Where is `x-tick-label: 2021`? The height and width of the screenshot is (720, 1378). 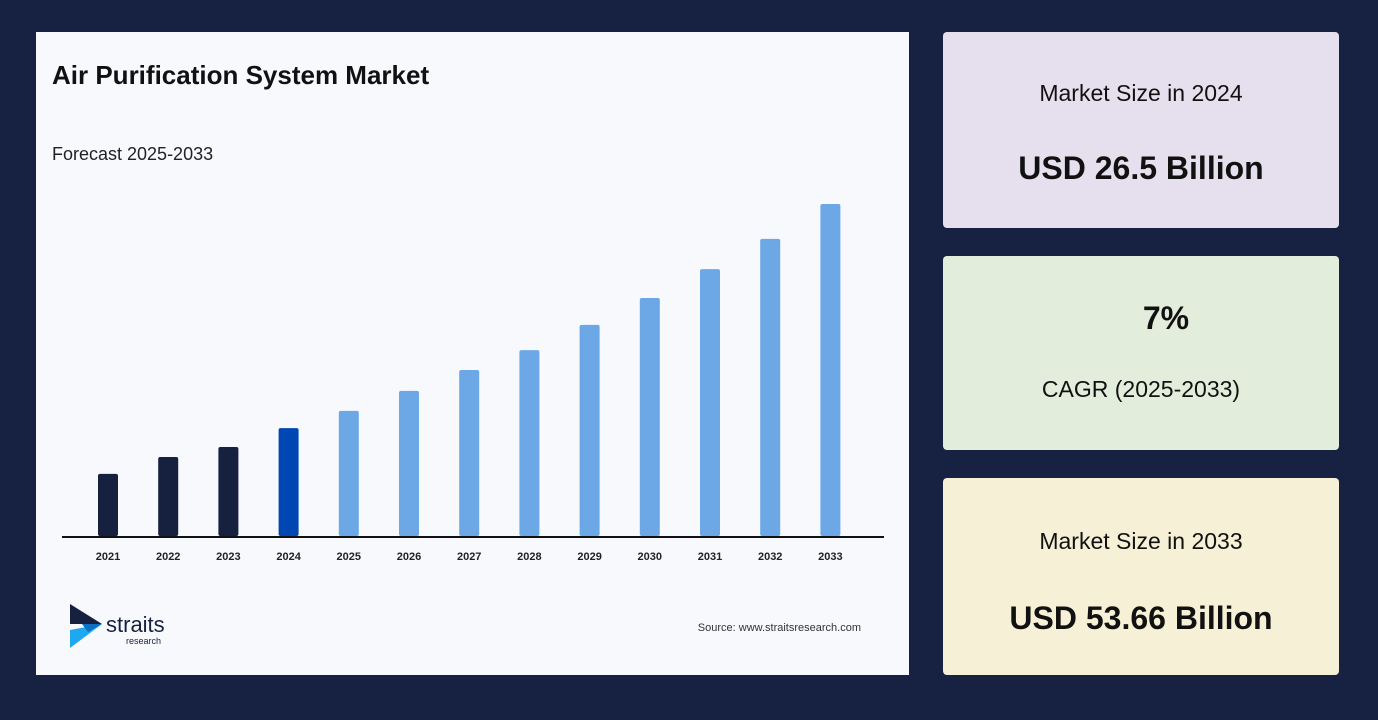 x-tick-label: 2021 is located at coordinates (108, 557).